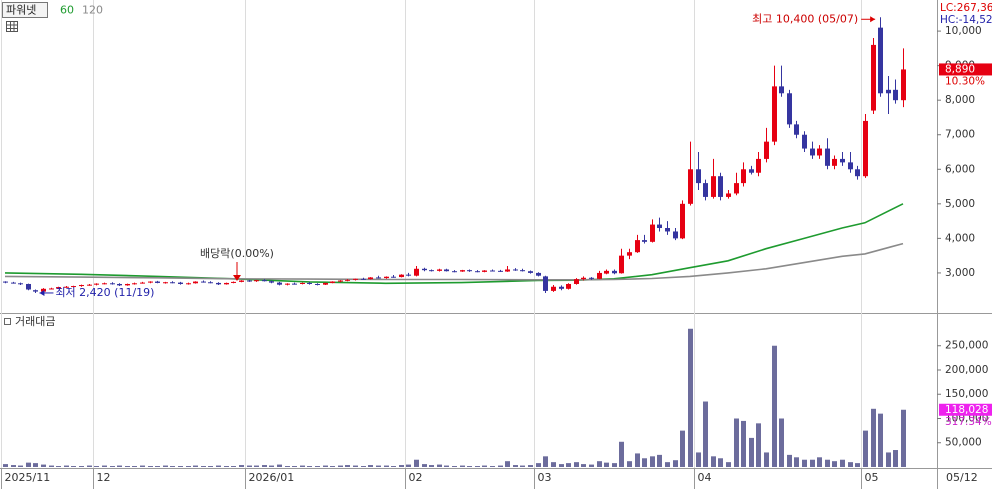 This screenshot has height=489, width=992. I want to click on y-tick-label: 4,000, so click(960, 238).